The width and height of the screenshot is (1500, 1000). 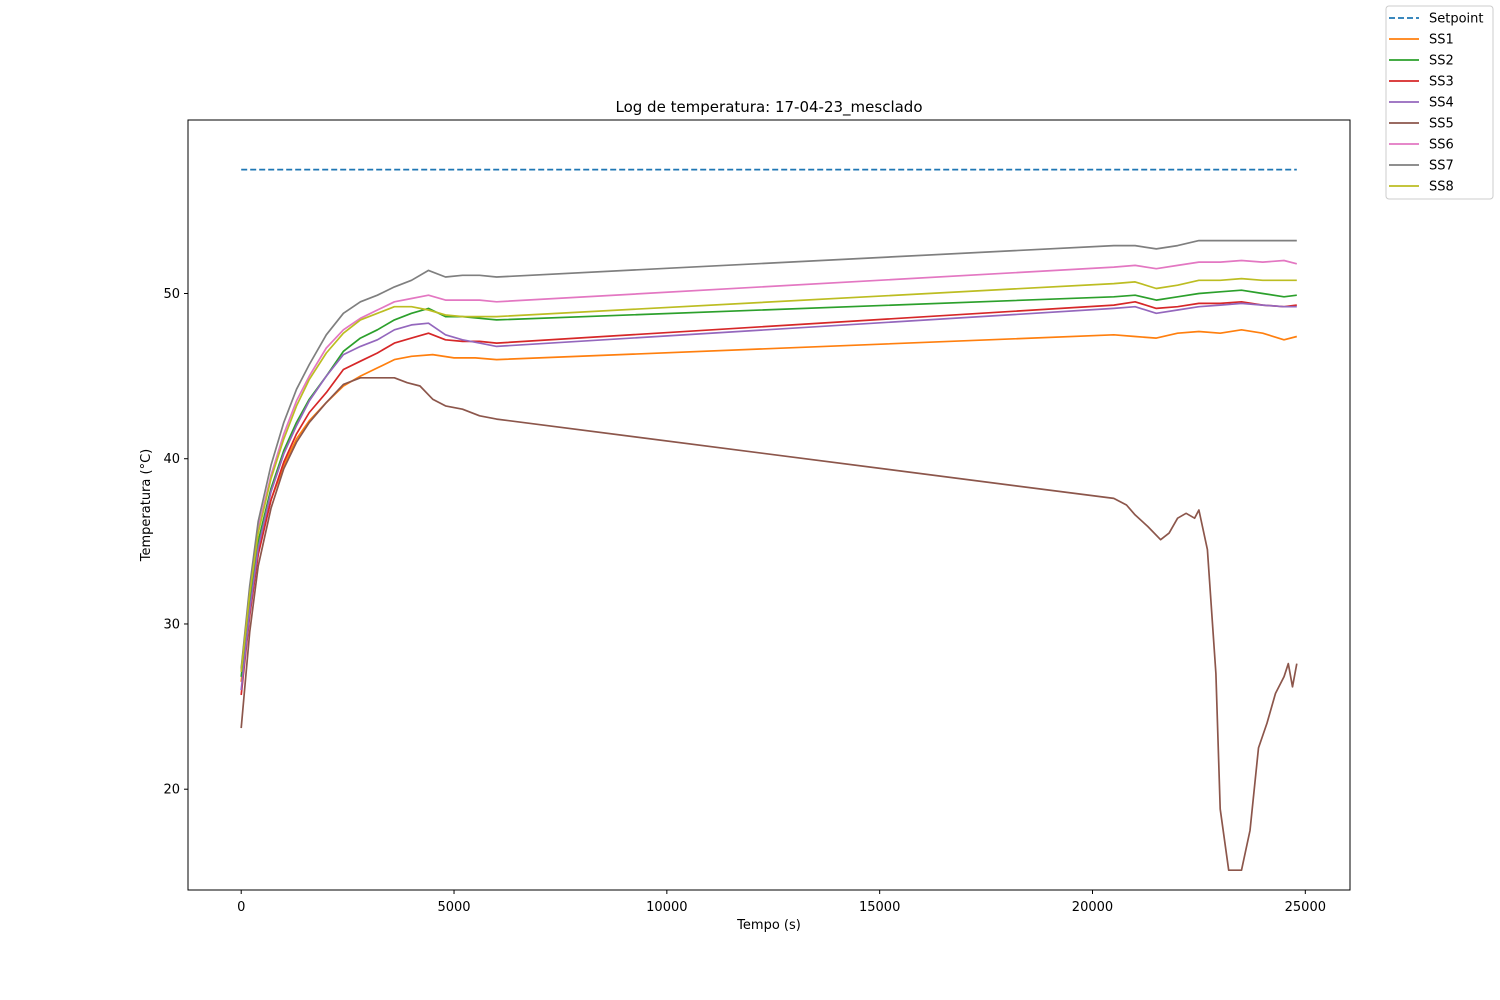 I want to click on legend-label-ss1: SS1, so click(x=1441, y=40).